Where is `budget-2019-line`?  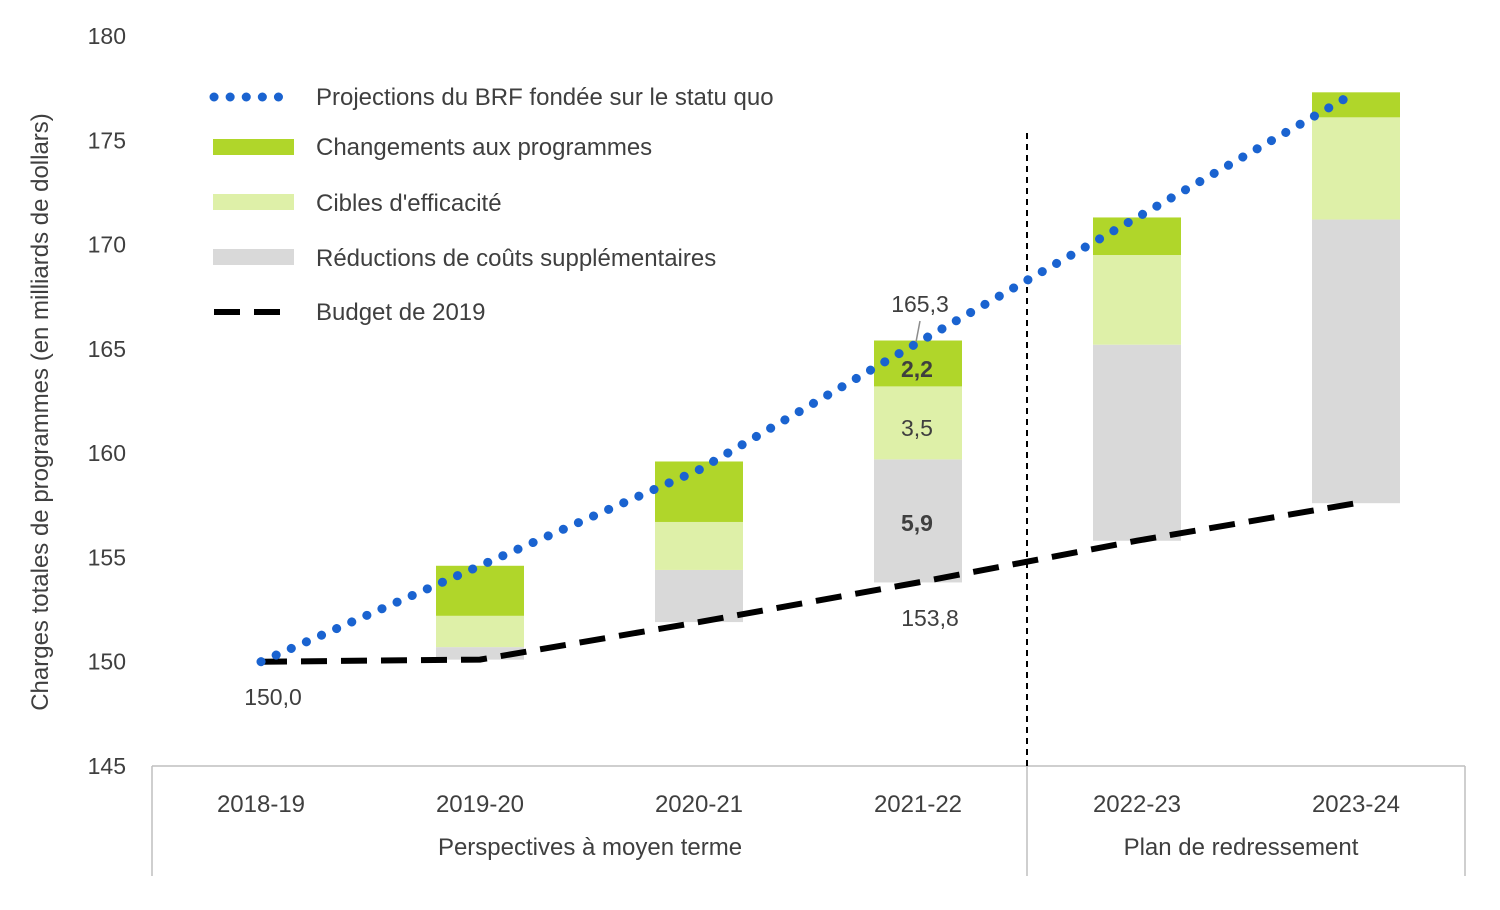 budget-2019-line is located at coordinates (808, 582).